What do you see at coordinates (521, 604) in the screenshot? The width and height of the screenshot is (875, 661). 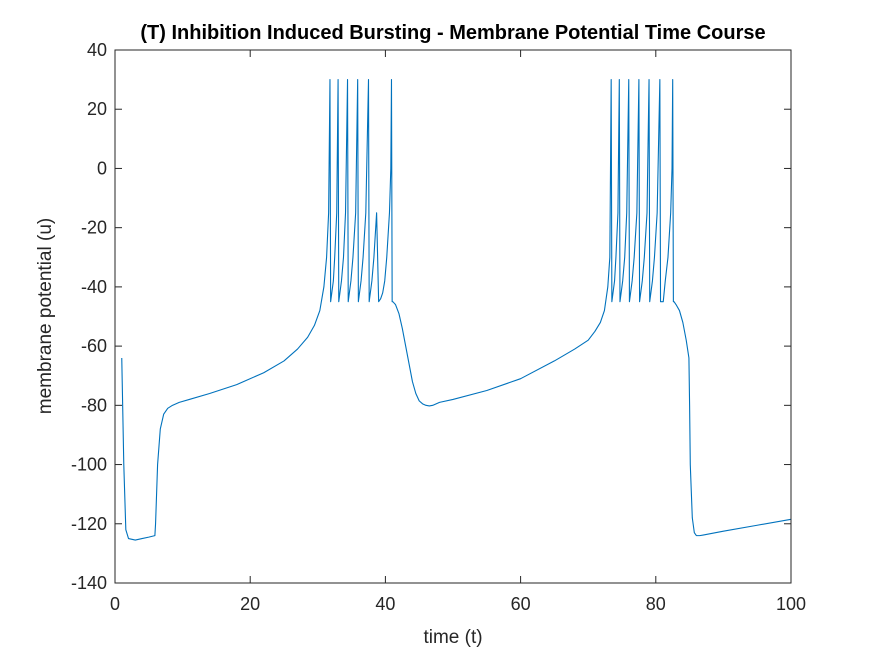 I see `x-tick-label: 60` at bounding box center [521, 604].